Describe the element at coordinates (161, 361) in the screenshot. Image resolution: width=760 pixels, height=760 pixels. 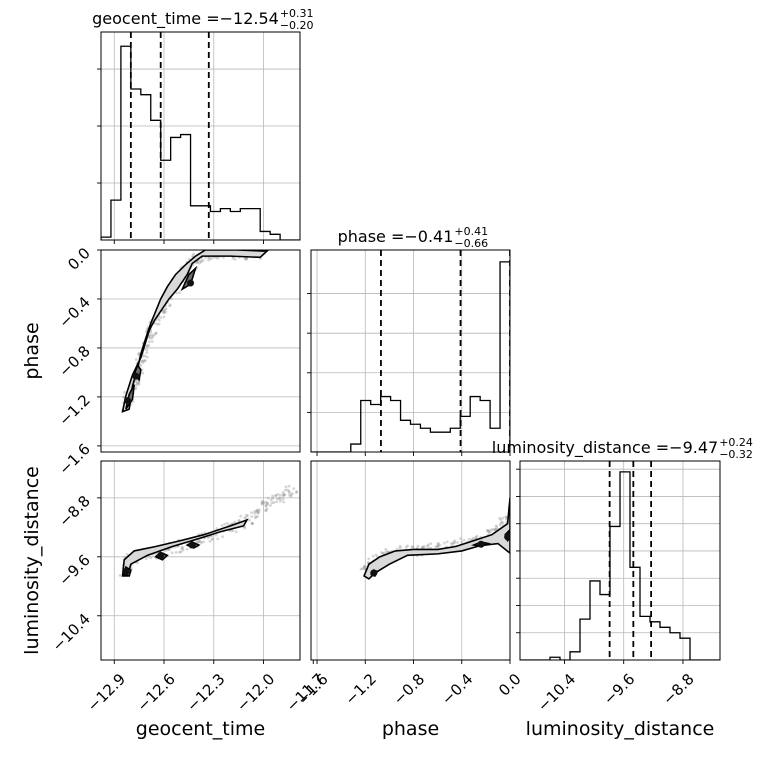
I see `panel-2d-phase-vs-geocent_time: −1.6 −1.2 −0.8 −0.4 0.0 phase` at that location.